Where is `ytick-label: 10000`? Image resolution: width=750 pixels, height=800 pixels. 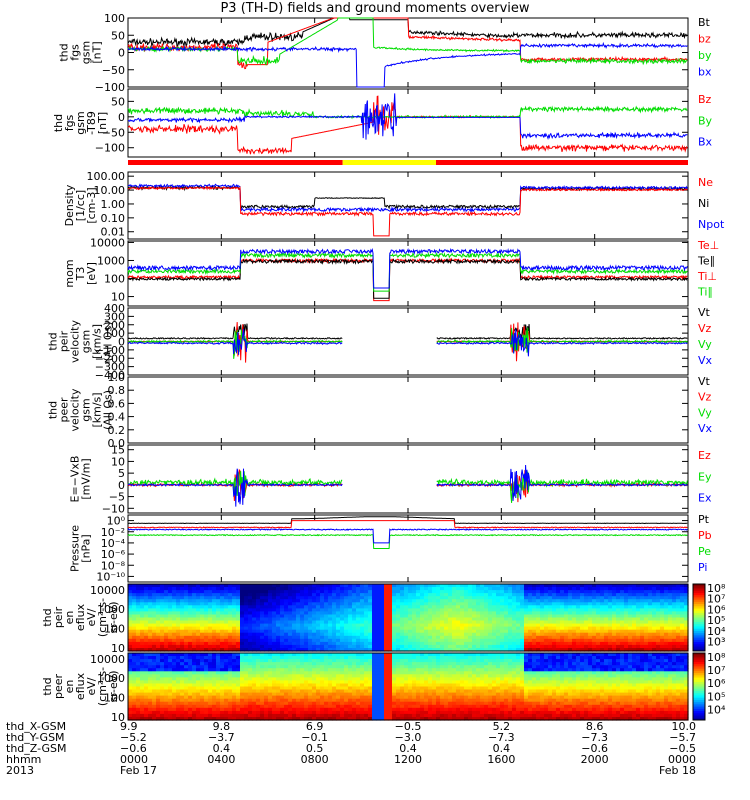
ytick-label: 10000 is located at coordinates (107, 659).